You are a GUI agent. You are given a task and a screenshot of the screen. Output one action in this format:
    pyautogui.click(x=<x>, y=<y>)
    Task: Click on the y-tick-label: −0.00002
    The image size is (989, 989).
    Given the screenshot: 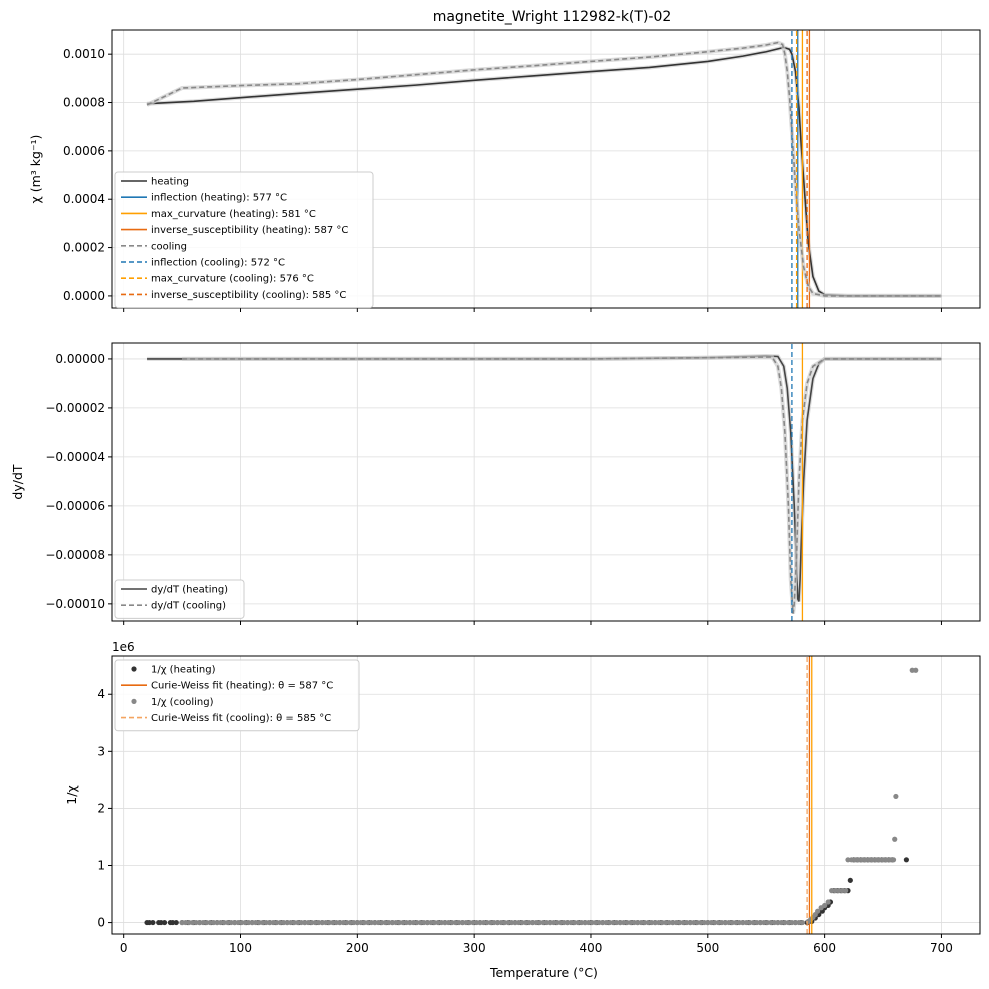 What is the action you would take?
    pyautogui.click(x=75, y=408)
    